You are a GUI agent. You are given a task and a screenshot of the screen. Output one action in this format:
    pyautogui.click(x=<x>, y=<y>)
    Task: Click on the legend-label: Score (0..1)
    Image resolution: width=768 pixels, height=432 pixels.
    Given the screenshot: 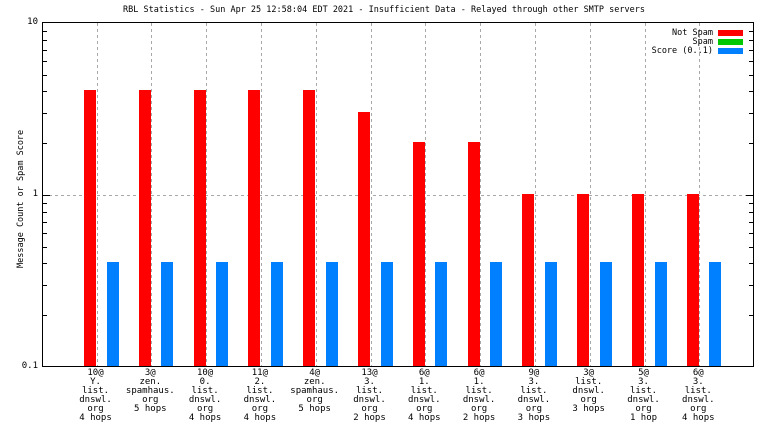 What is the action you would take?
    pyautogui.click(x=682, y=51)
    